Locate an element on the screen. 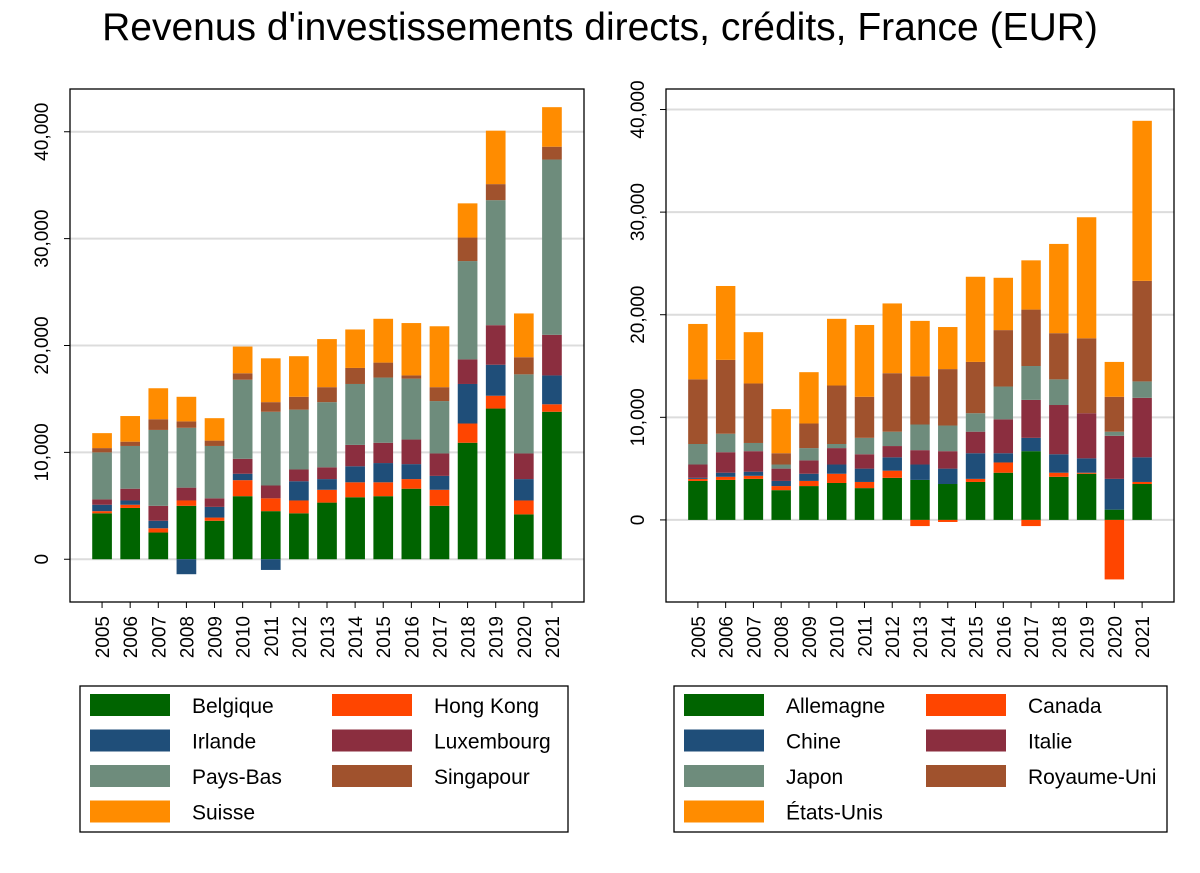 Image resolution: width=1200 pixels, height=873 pixels. bar-0-irlande-2005 is located at coordinates (102, 508).